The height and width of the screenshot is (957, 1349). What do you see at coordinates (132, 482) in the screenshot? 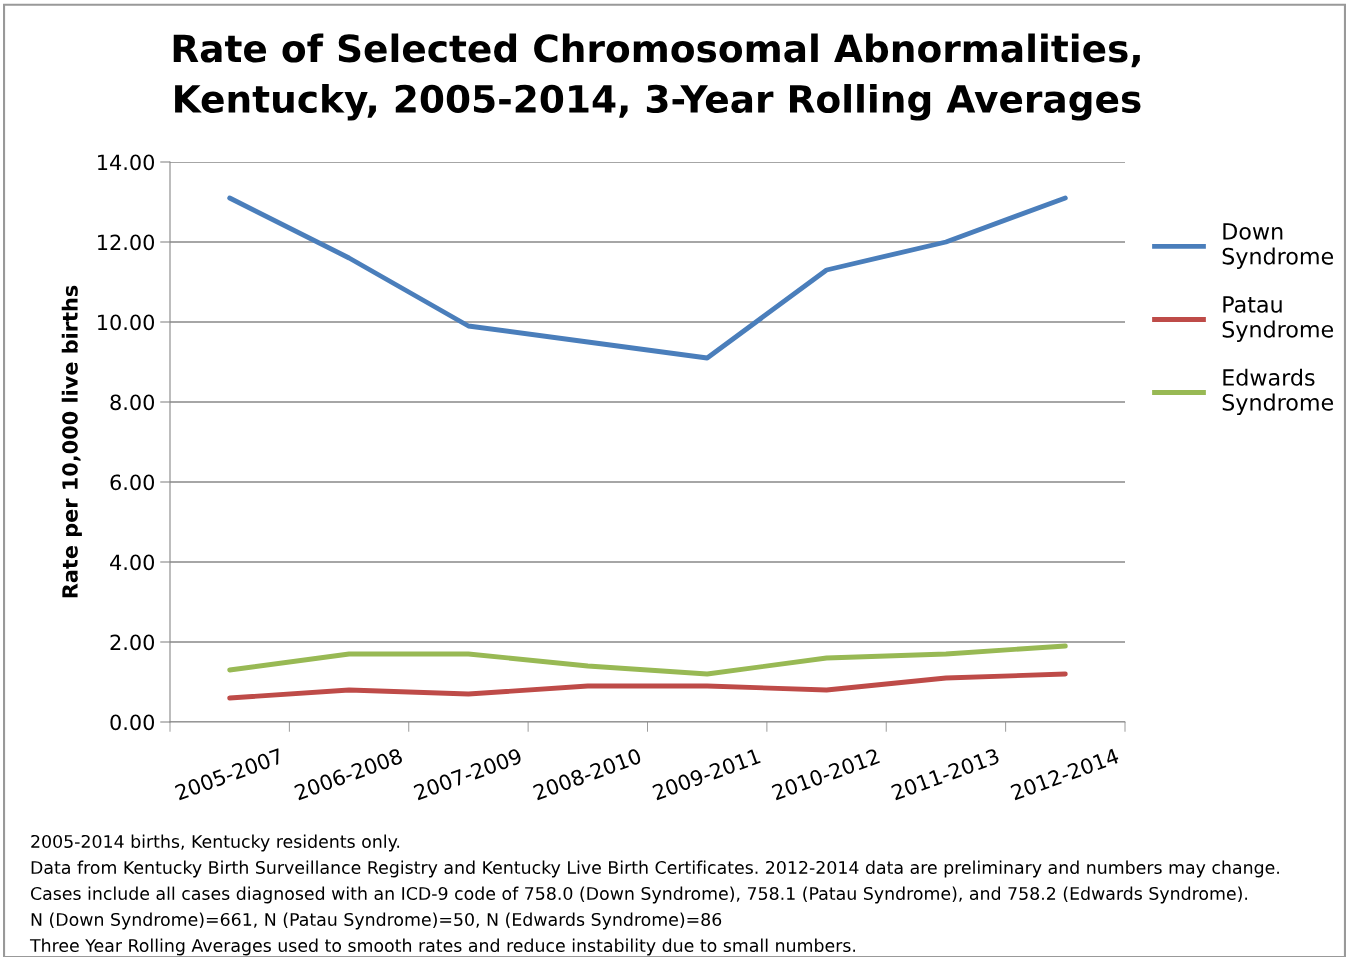
I see `y-tick-label: 6.00` at bounding box center [132, 482].